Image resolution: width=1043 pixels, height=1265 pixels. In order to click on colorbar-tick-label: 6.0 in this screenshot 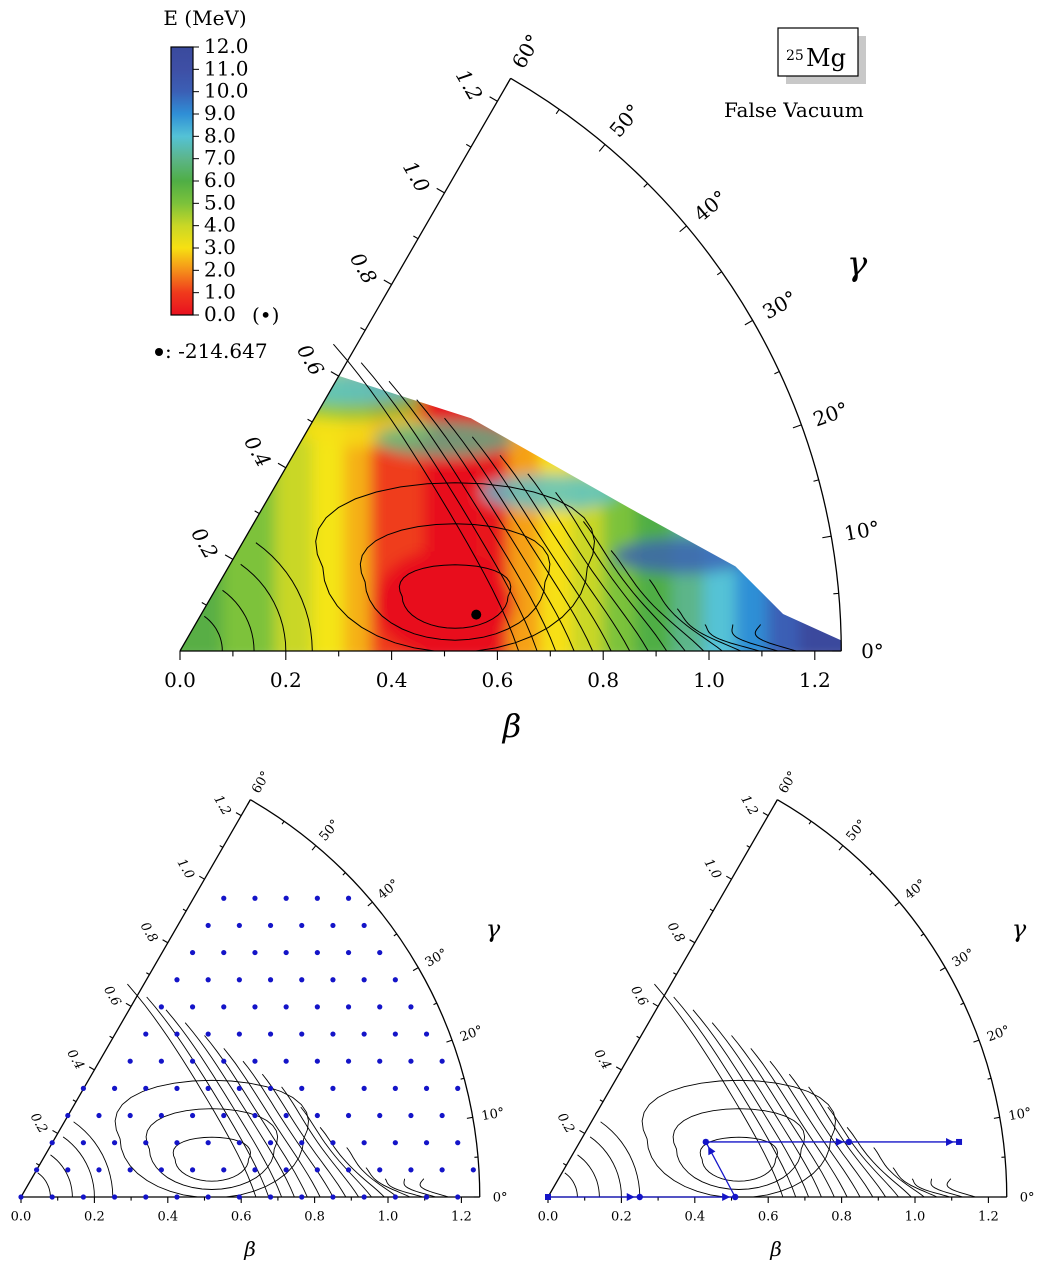, I will do `click(220, 180)`.